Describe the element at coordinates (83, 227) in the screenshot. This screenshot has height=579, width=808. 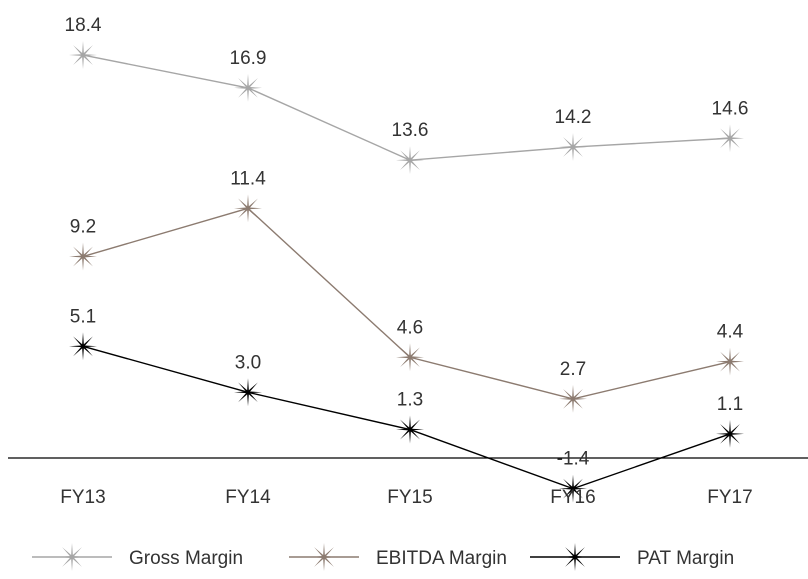
I see `ebitda-margin-label-fy13: 9.2` at that location.